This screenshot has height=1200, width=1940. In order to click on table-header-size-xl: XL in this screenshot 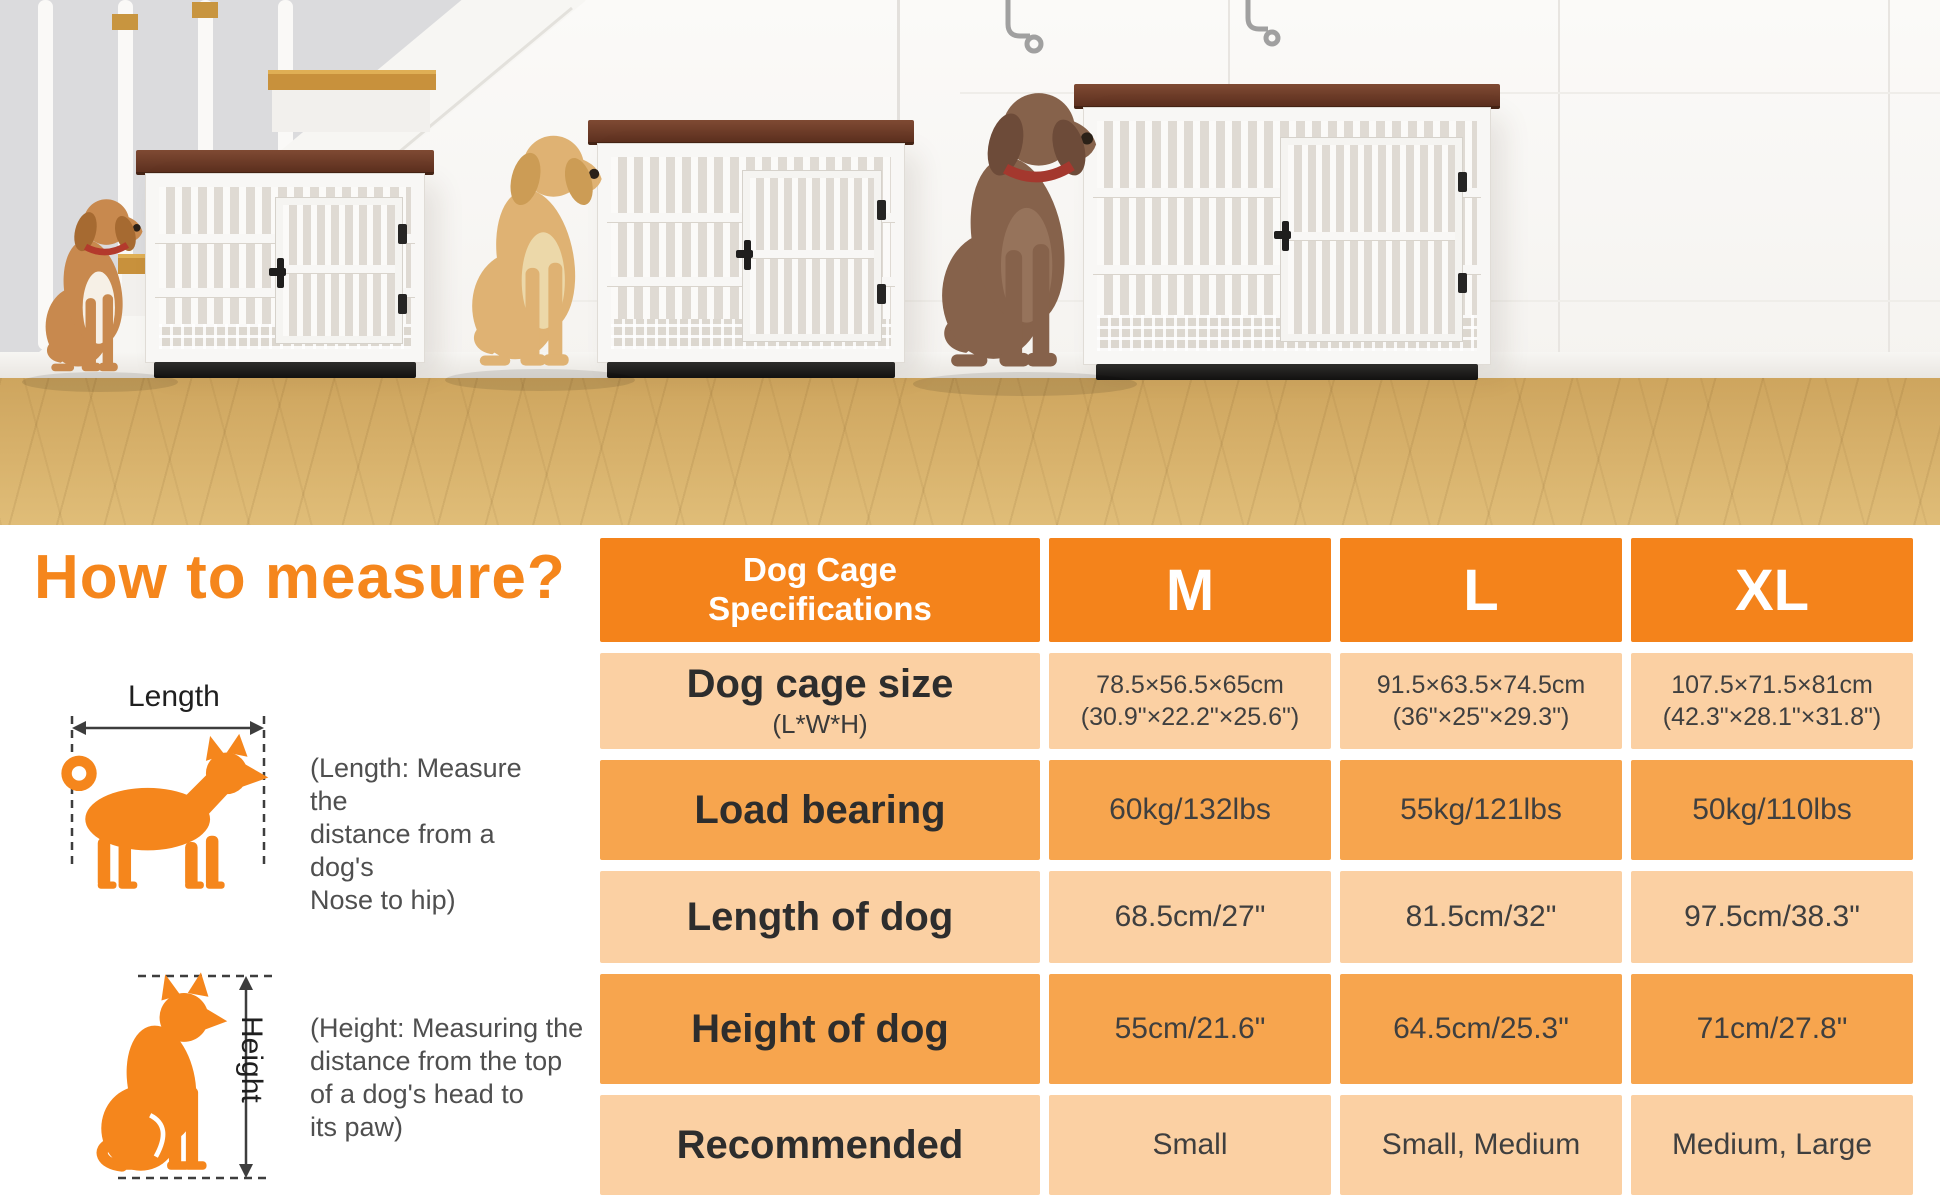, I will do `click(1772, 590)`.